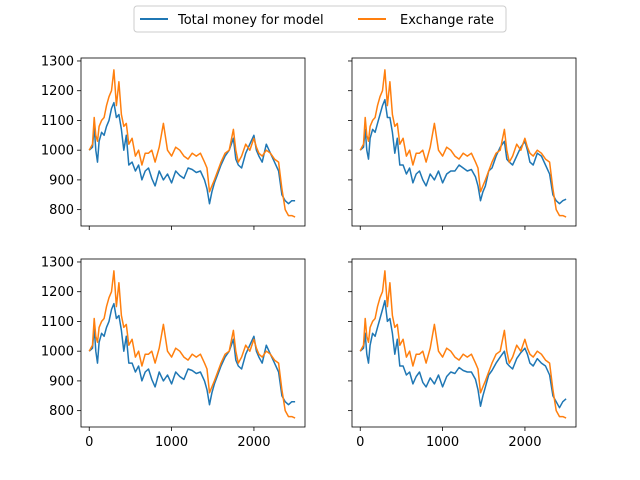  I want to click on subplot-top-right, so click(462, 143).